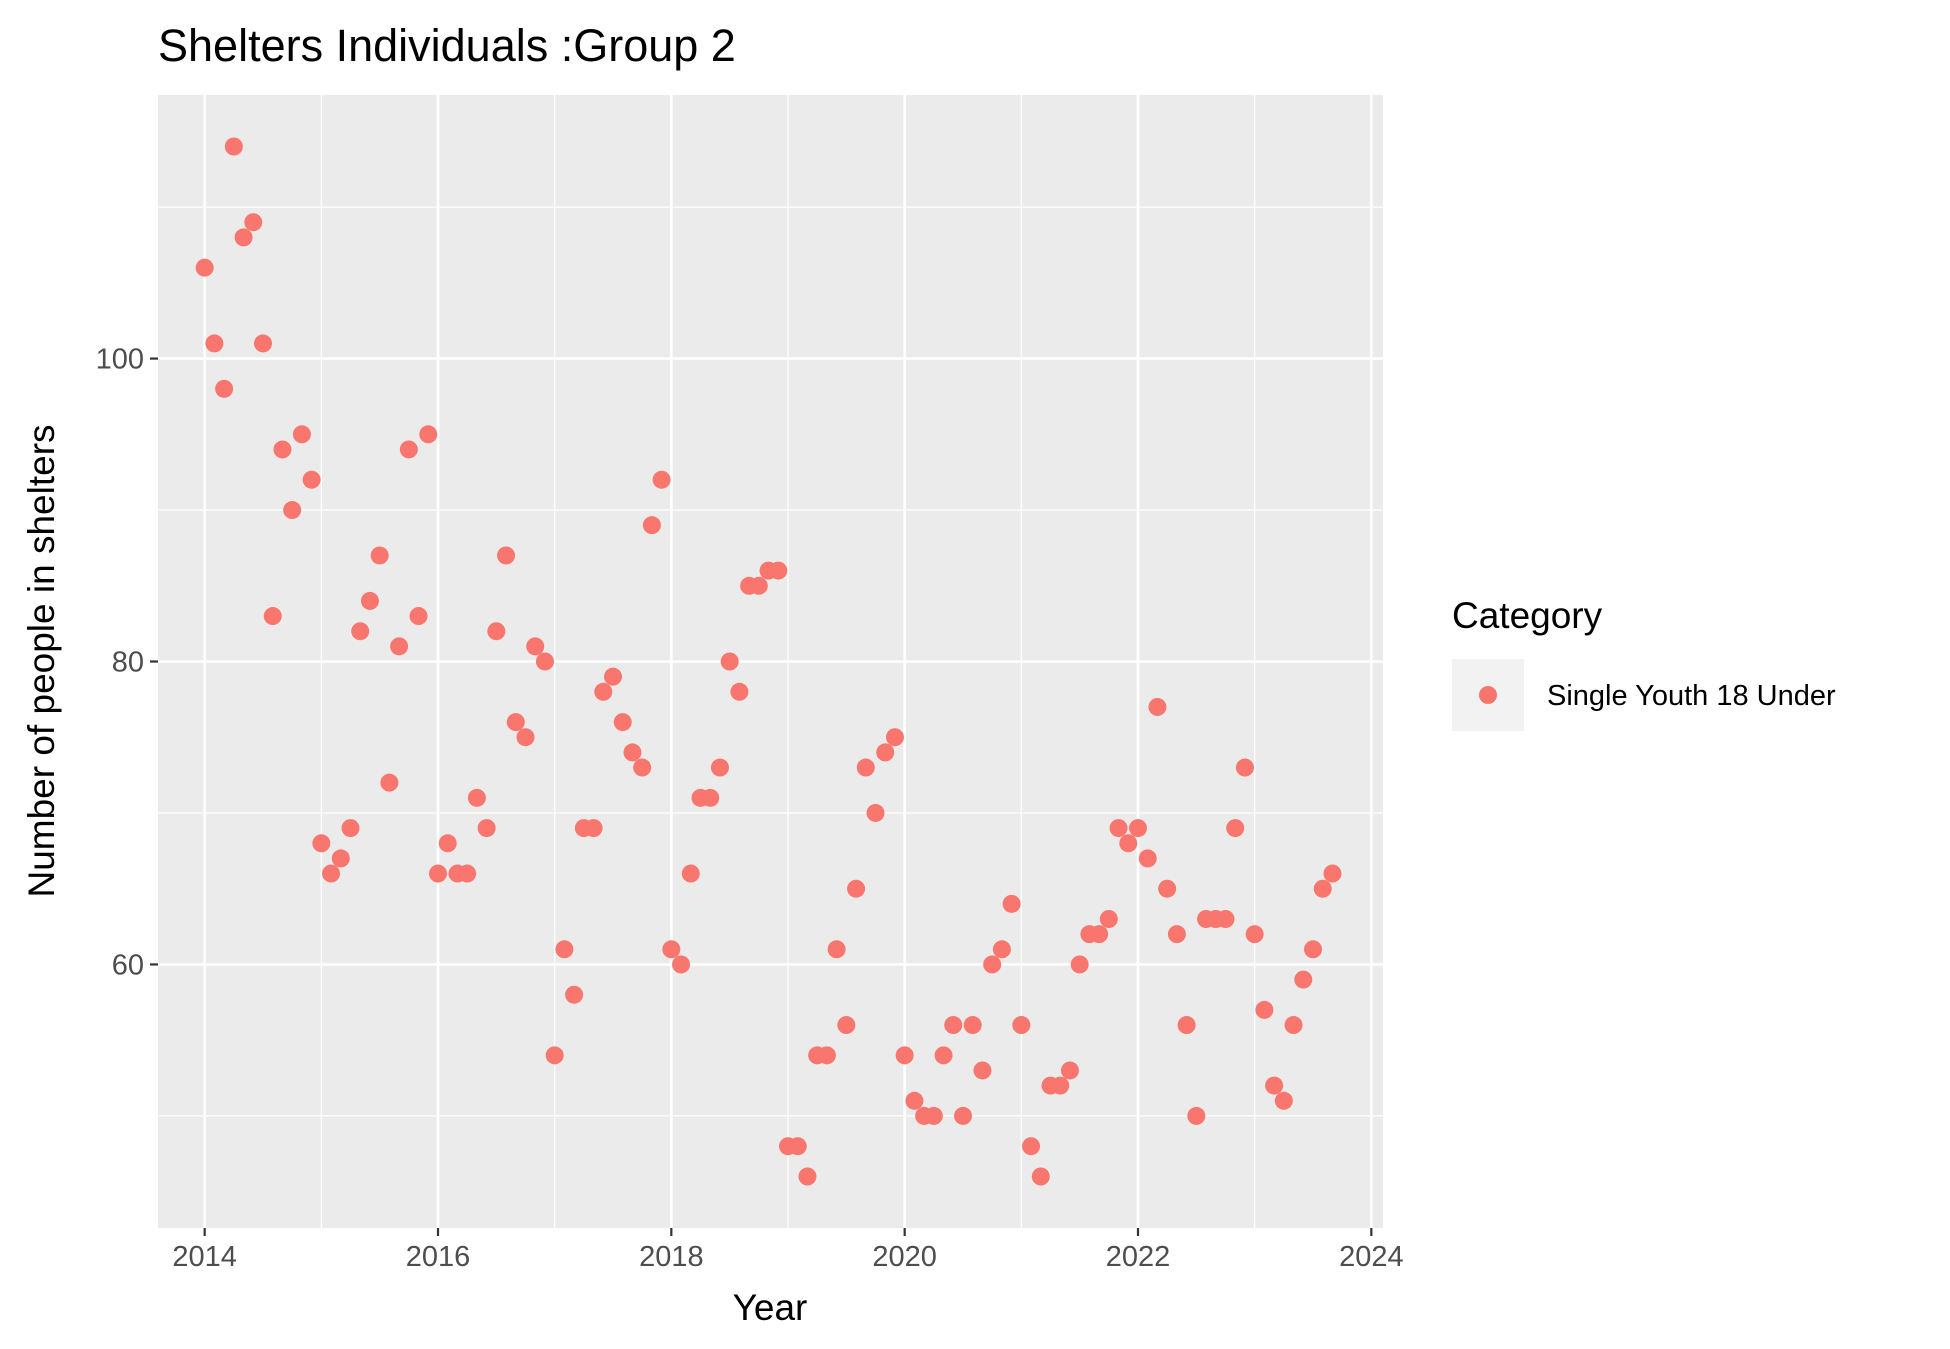 This screenshot has width=1950, height=1349. Describe the element at coordinates (1488, 695) in the screenshot. I see `legend-key-point` at that location.